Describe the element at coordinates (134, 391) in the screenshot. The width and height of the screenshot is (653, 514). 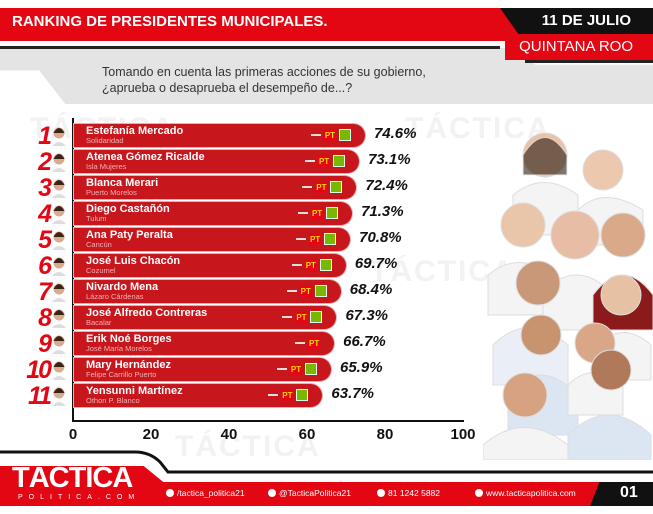
I see `candidate-name: Yensunni Martínez` at that location.